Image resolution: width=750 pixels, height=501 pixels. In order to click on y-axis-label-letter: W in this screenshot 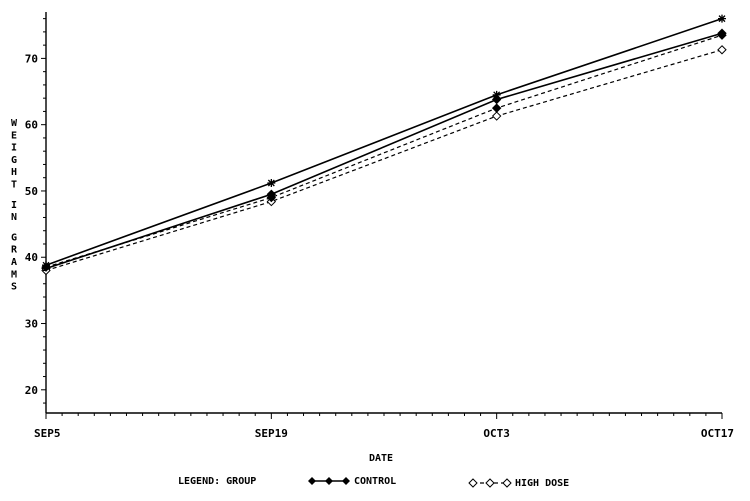, I will do `click(14, 123)`.